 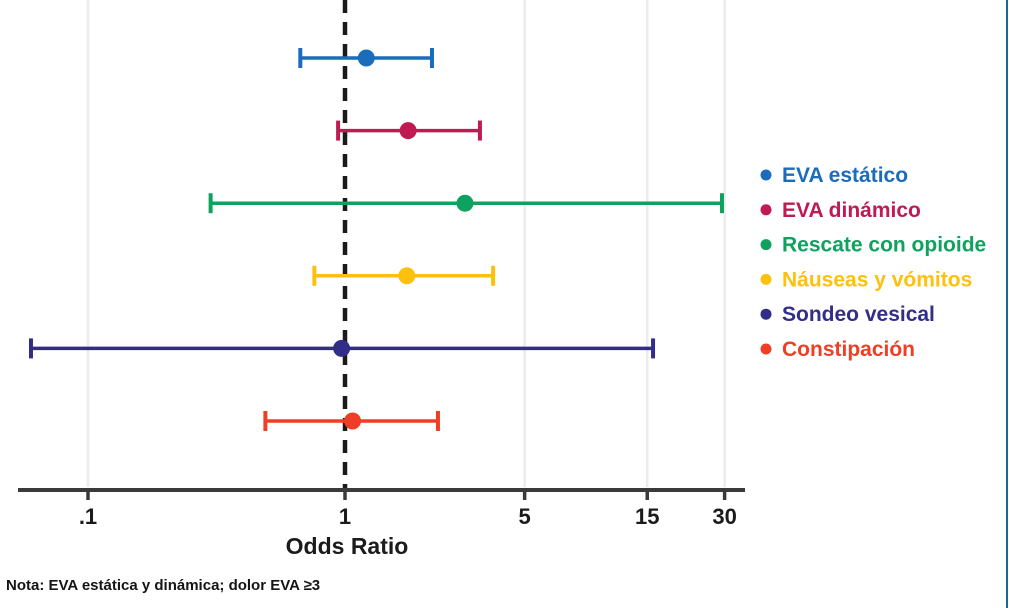 What do you see at coordinates (724, 516) in the screenshot?
I see `x-tick-label-30: 30` at bounding box center [724, 516].